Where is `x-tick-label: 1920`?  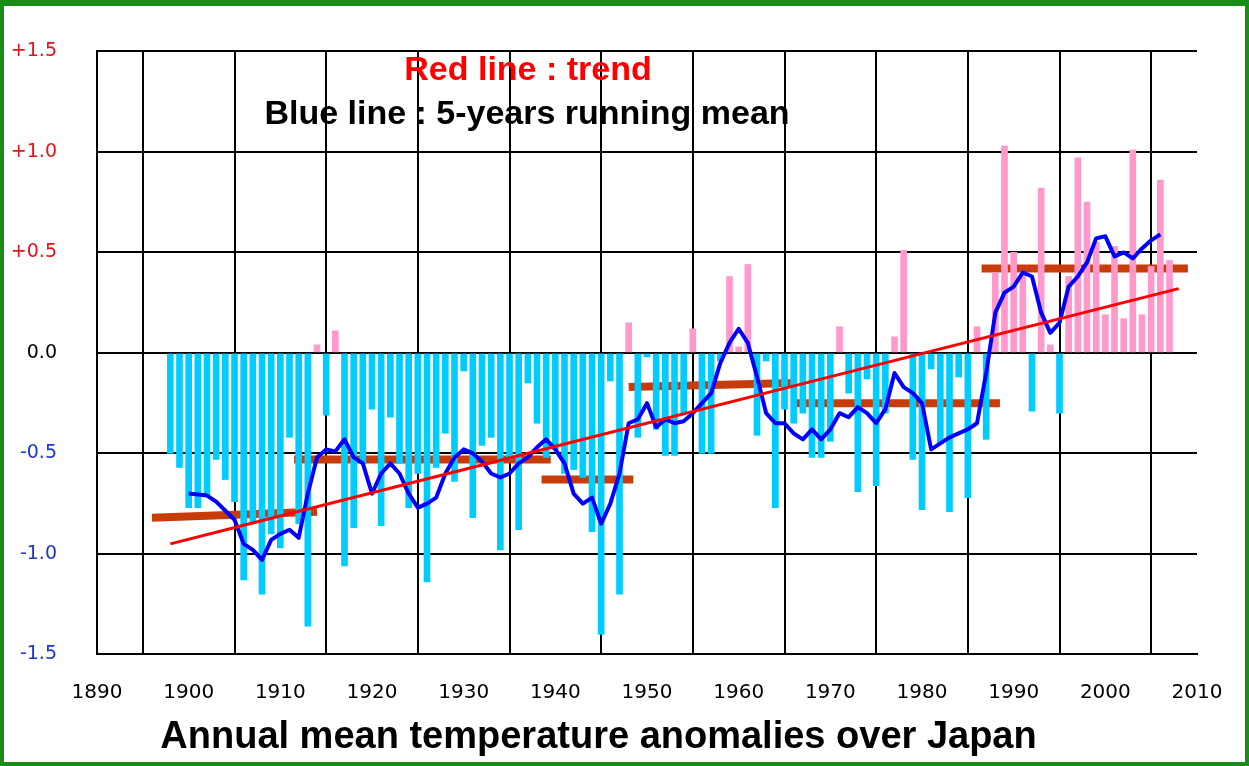 x-tick-label: 1920 is located at coordinates (372, 690).